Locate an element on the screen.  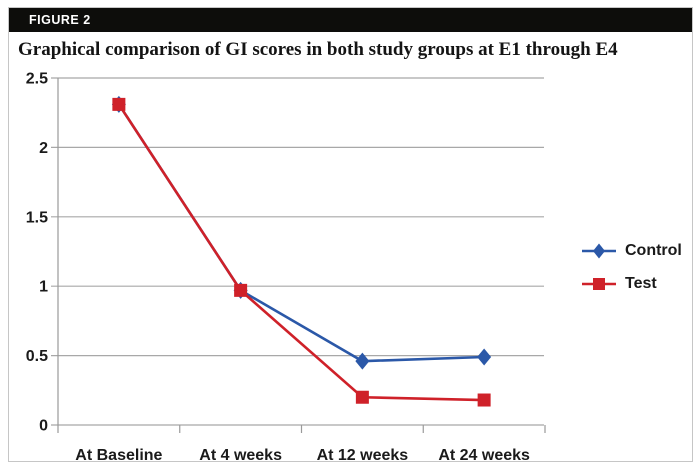
x-category-label: At 4 weeks is located at coordinates (240, 455).